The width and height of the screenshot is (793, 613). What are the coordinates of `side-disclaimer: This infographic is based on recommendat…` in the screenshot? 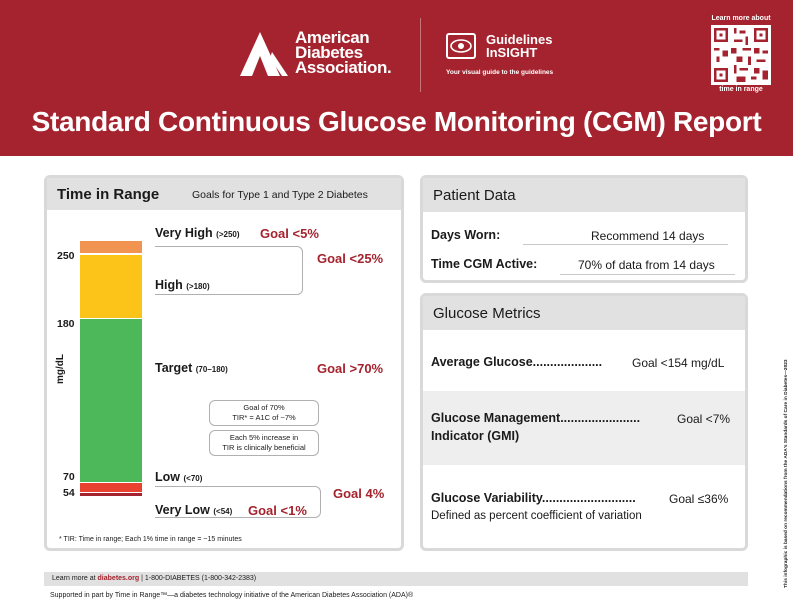 It's located at (786, 473).